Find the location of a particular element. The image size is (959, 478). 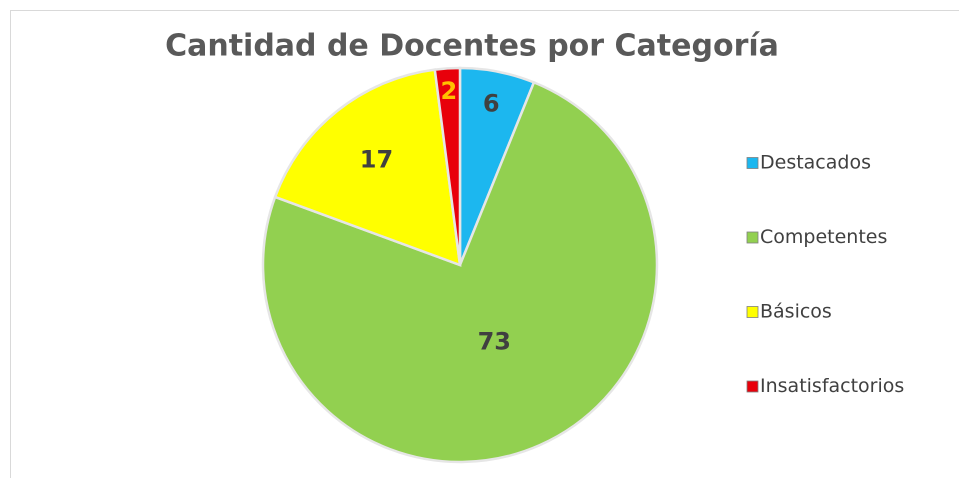

legend-label: Competentes is located at coordinates (823, 237).